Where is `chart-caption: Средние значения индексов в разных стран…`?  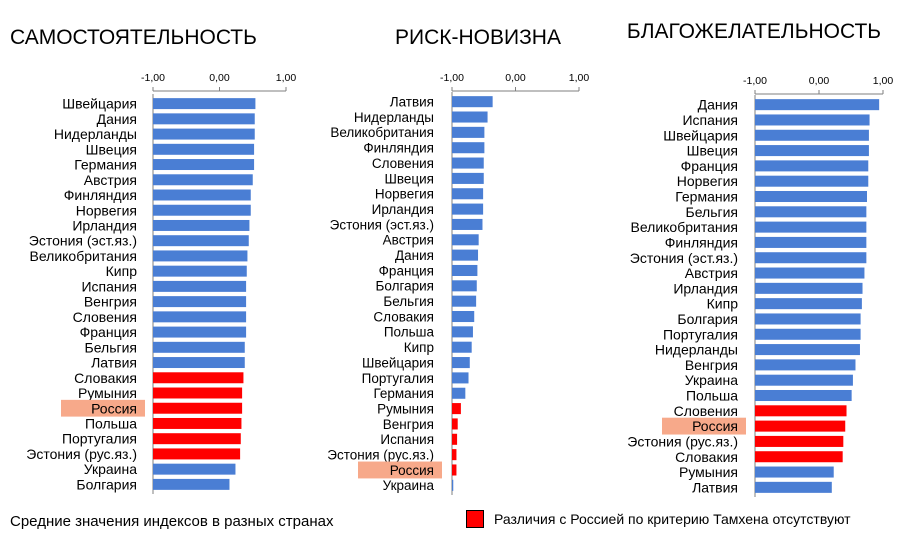
chart-caption: Средние значения индексов в разных стран… is located at coordinates (172, 521).